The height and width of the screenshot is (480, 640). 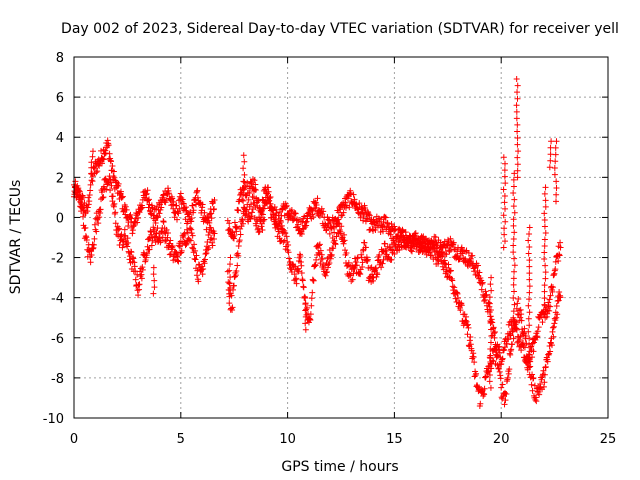 What do you see at coordinates (60, 58) in the screenshot?
I see `y-tick-label: 8` at bounding box center [60, 58].